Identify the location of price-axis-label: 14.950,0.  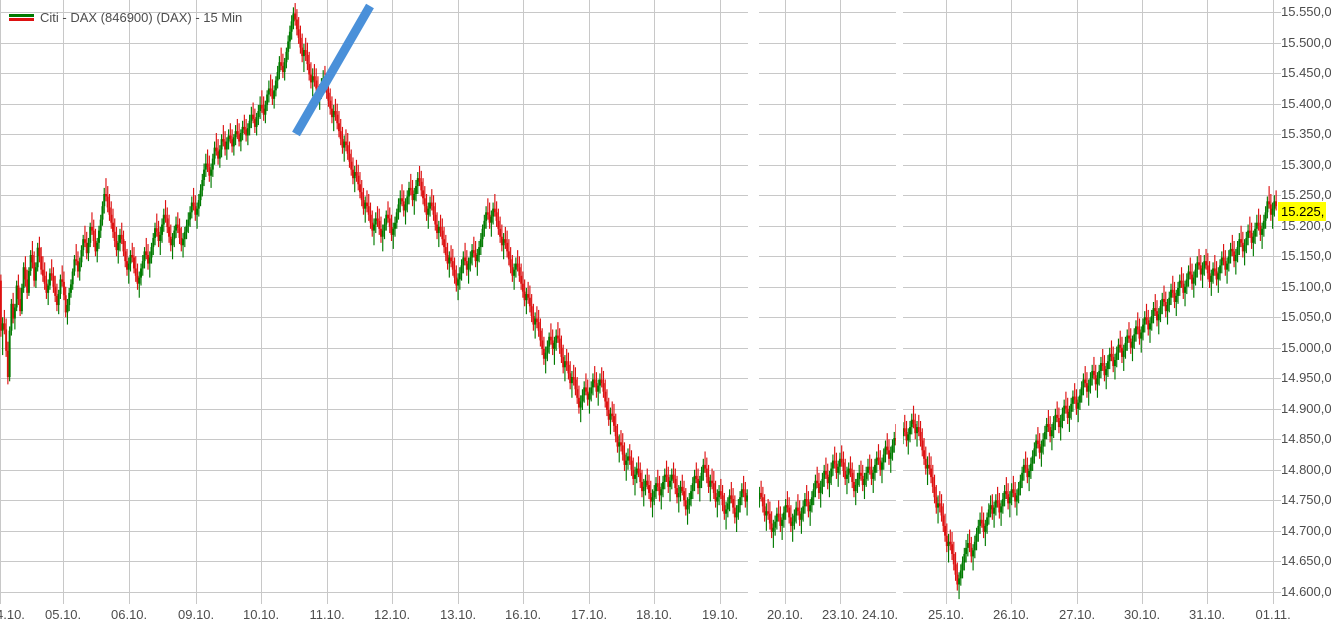
(1306, 377).